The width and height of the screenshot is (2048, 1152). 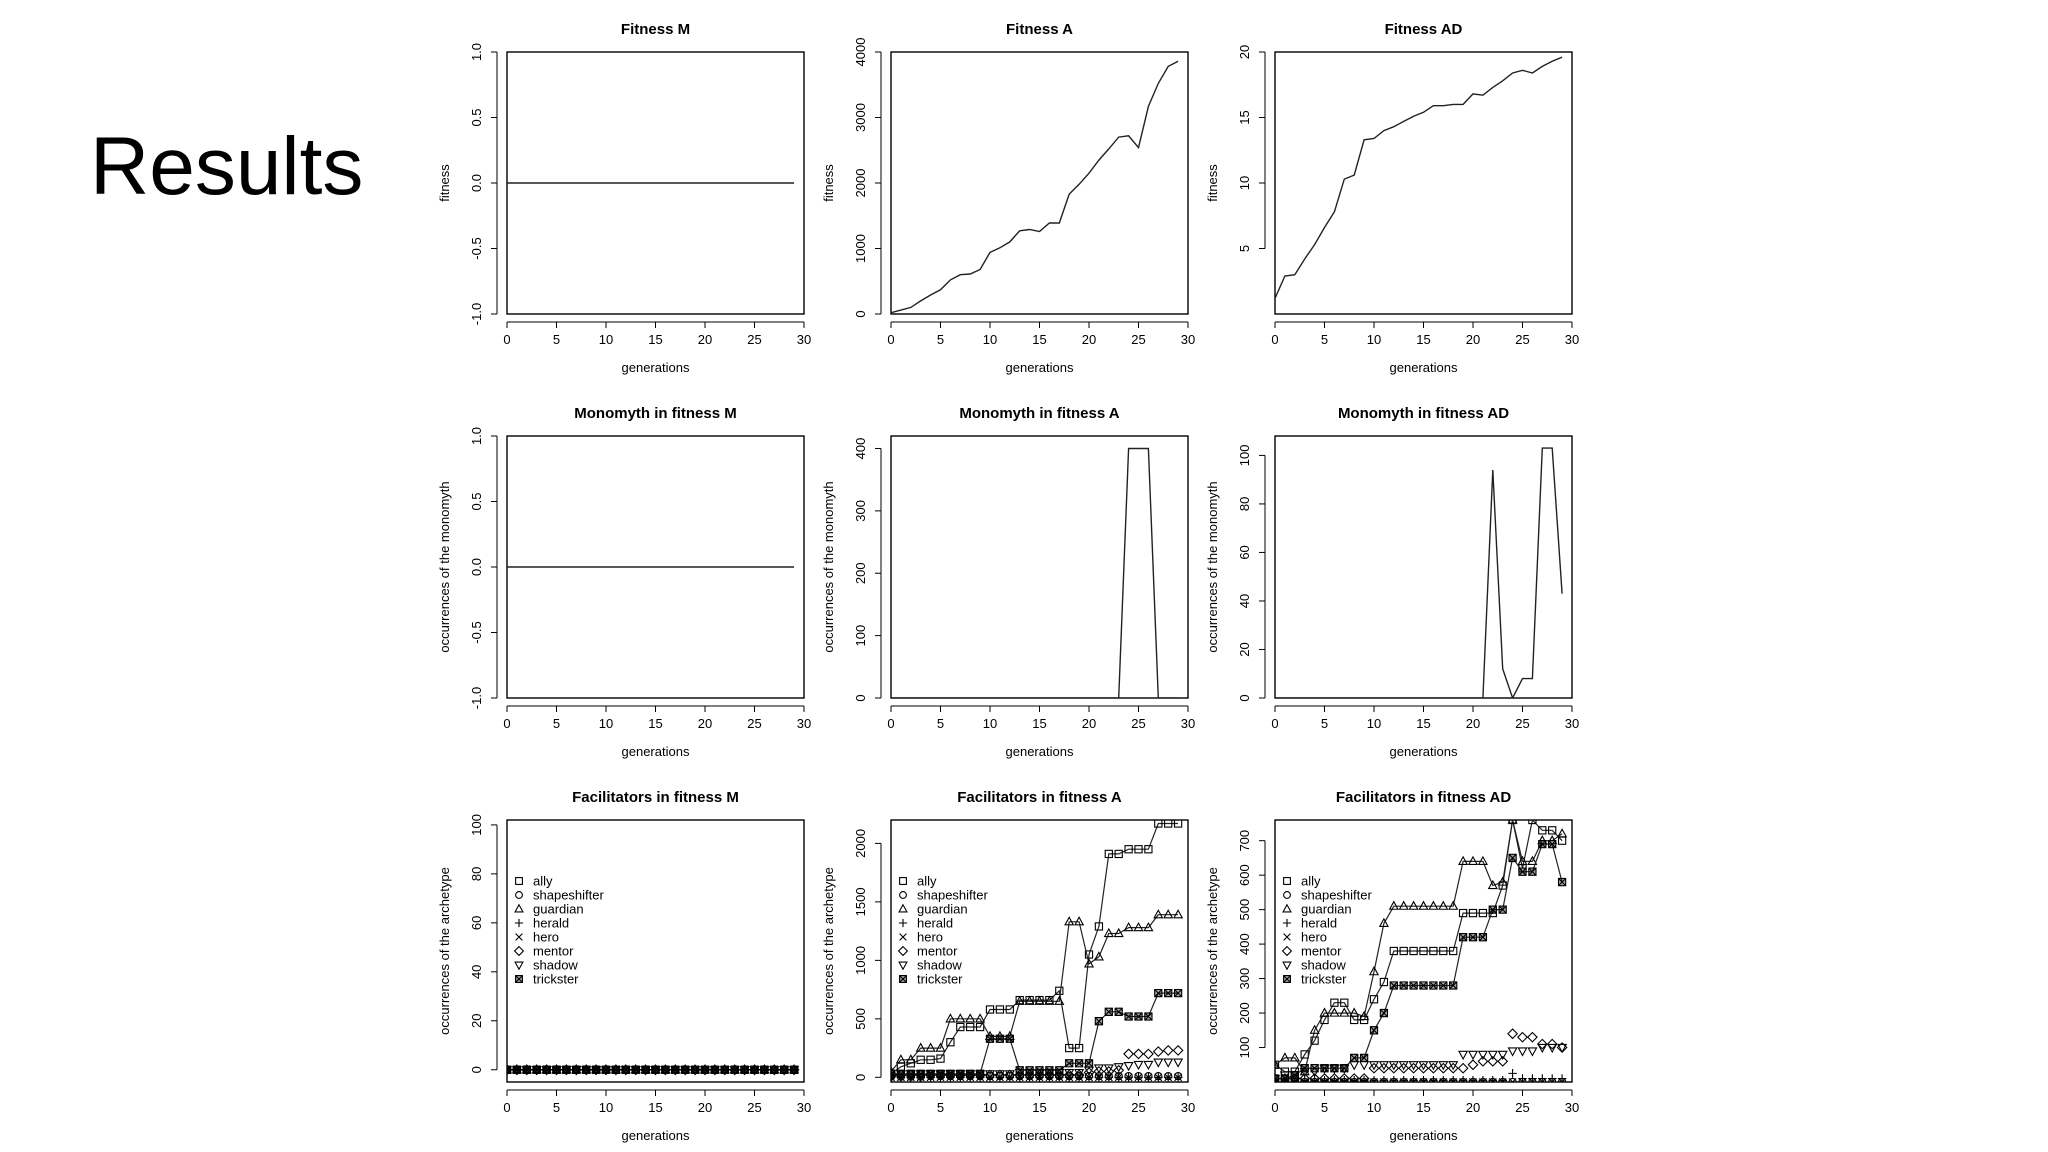 What do you see at coordinates (1244, 52) in the screenshot?
I see `y-tick-label: 20` at bounding box center [1244, 52].